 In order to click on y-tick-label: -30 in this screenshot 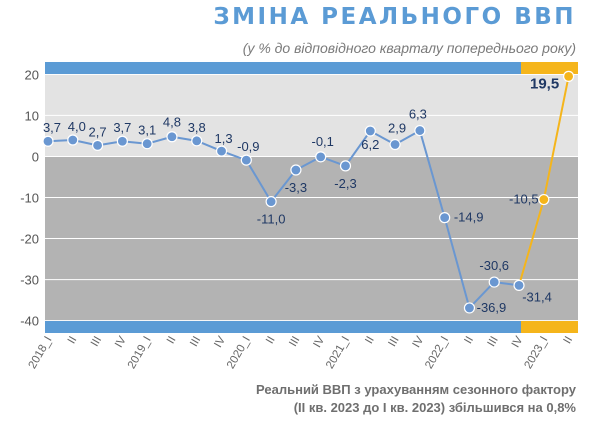, I will do `click(29, 280)`.